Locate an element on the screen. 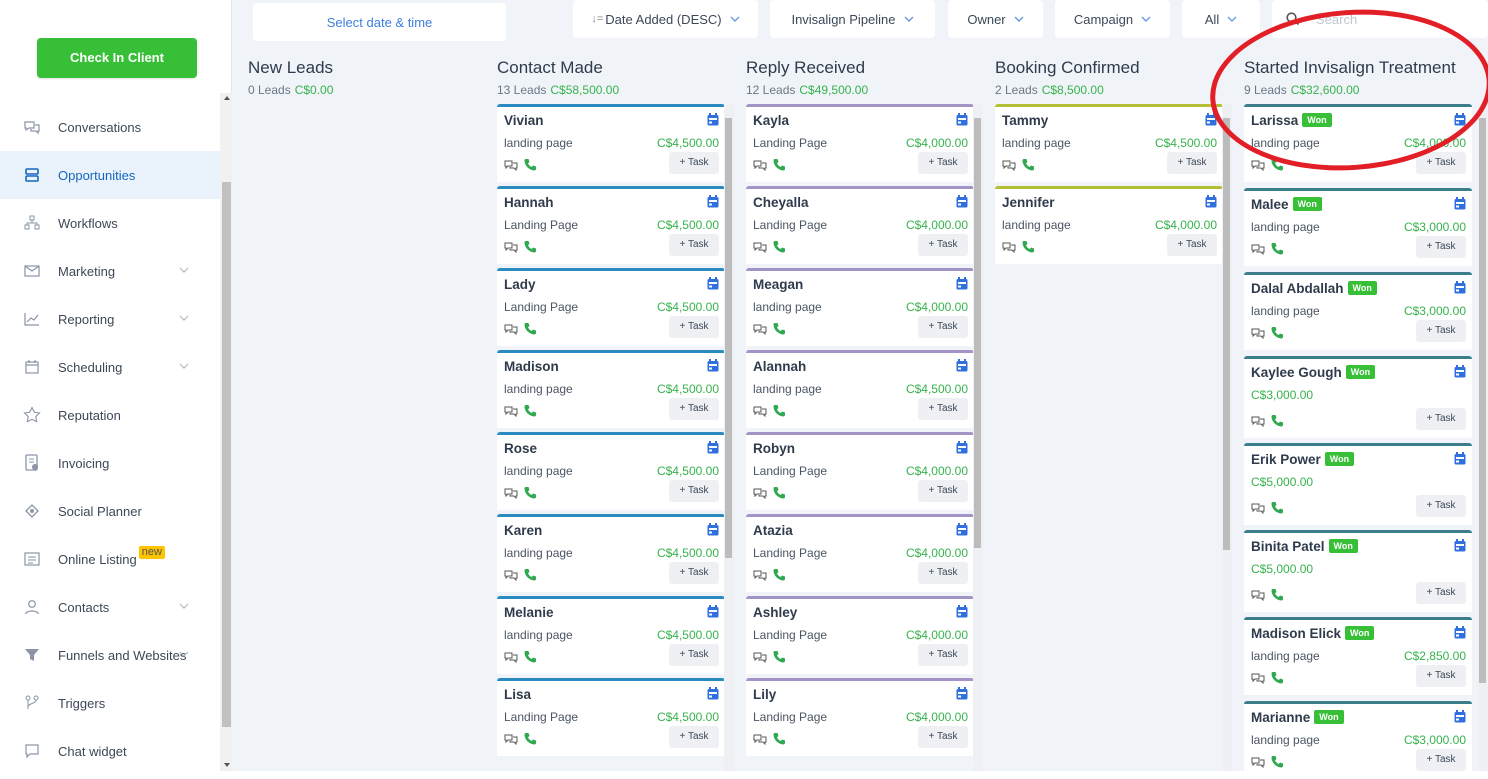 The width and height of the screenshot is (1488, 779). opportunity-card: Karen landing page C$4,500.00 + Task is located at coordinates (611, 553).